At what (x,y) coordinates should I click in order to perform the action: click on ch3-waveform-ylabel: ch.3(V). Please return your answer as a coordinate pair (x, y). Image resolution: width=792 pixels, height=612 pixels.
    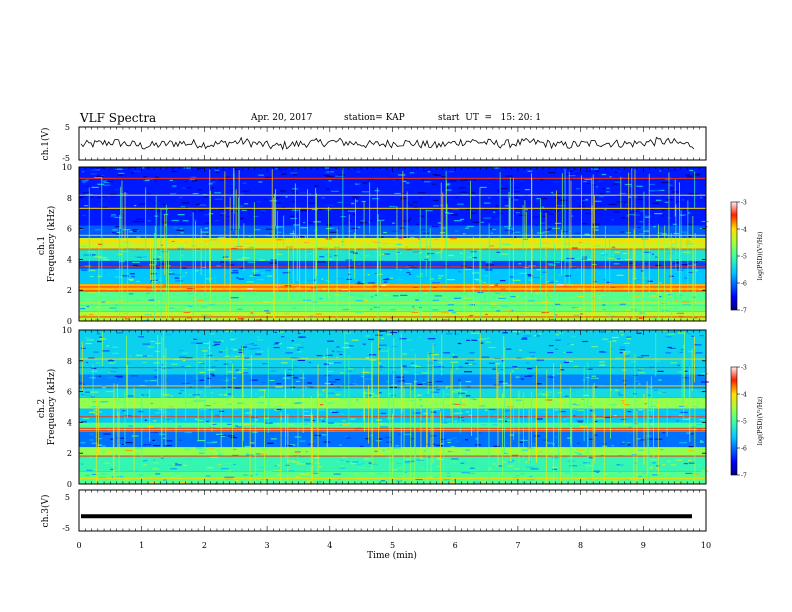
    Looking at the image, I should click on (45, 511).